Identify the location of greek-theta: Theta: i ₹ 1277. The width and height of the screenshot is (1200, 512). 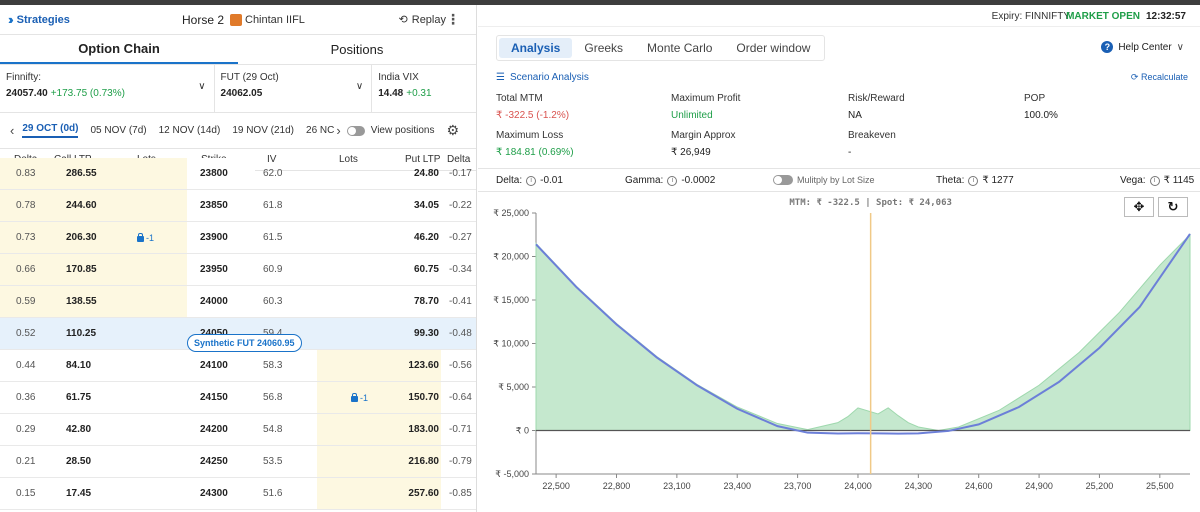
(975, 180).